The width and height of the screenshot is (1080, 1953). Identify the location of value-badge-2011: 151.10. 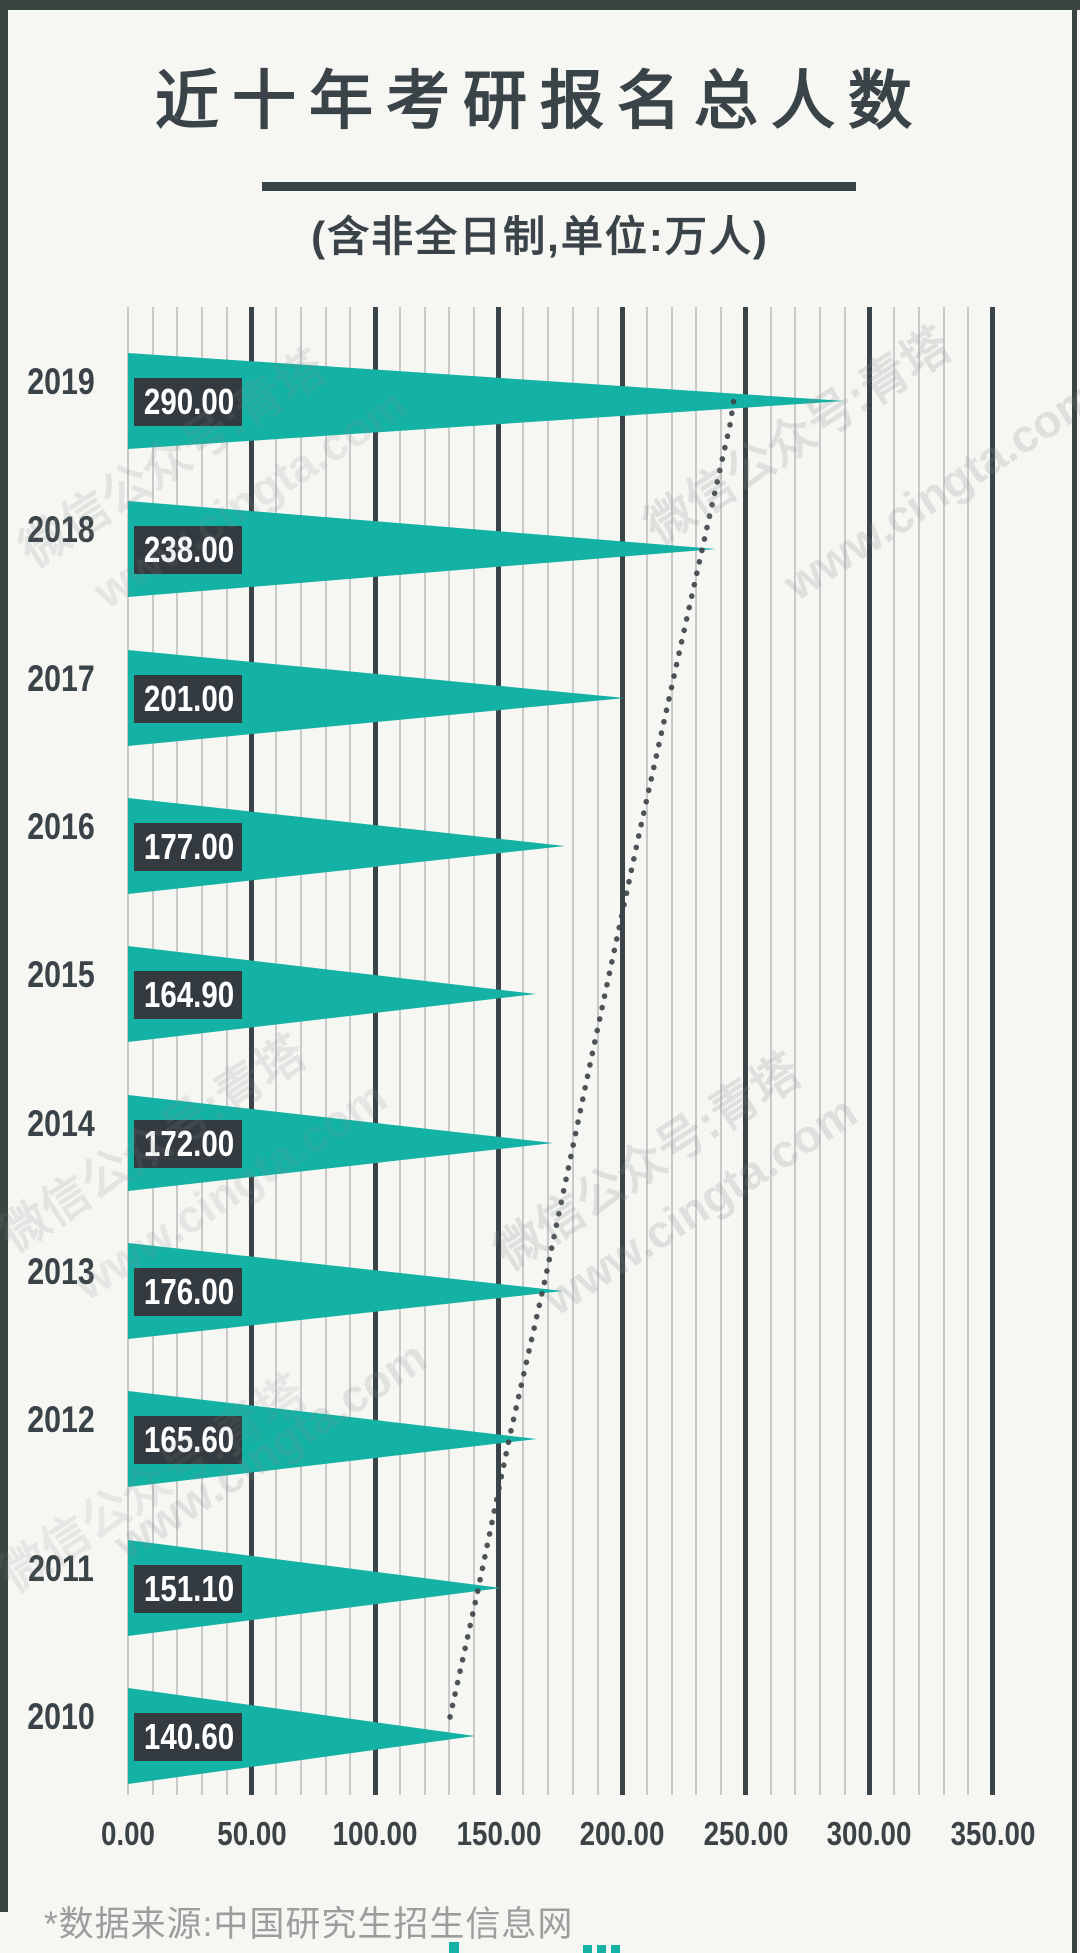
(188, 1589).